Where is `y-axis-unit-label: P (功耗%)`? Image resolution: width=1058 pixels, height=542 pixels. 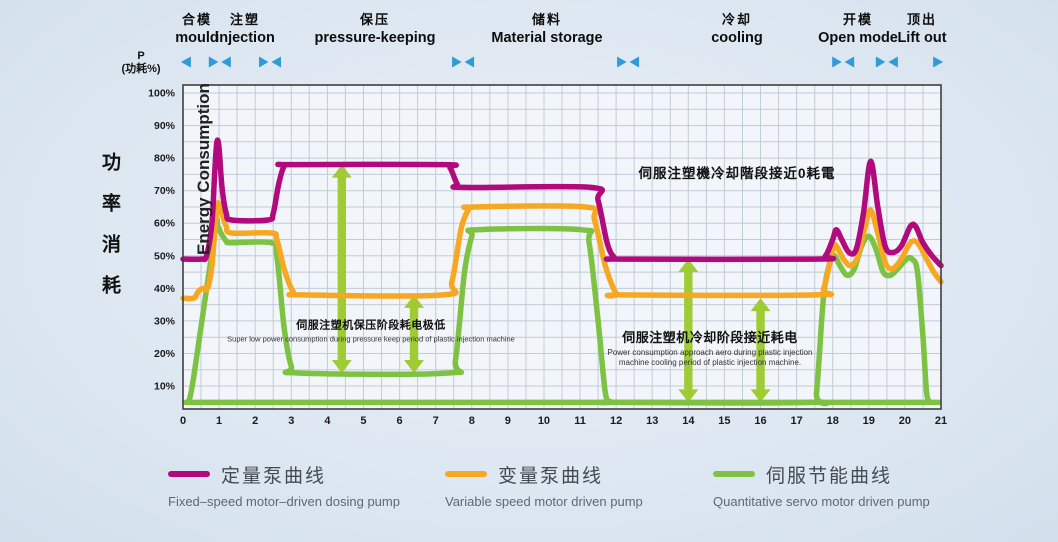
y-axis-unit-label: P (功耗%) is located at coordinates (141, 63).